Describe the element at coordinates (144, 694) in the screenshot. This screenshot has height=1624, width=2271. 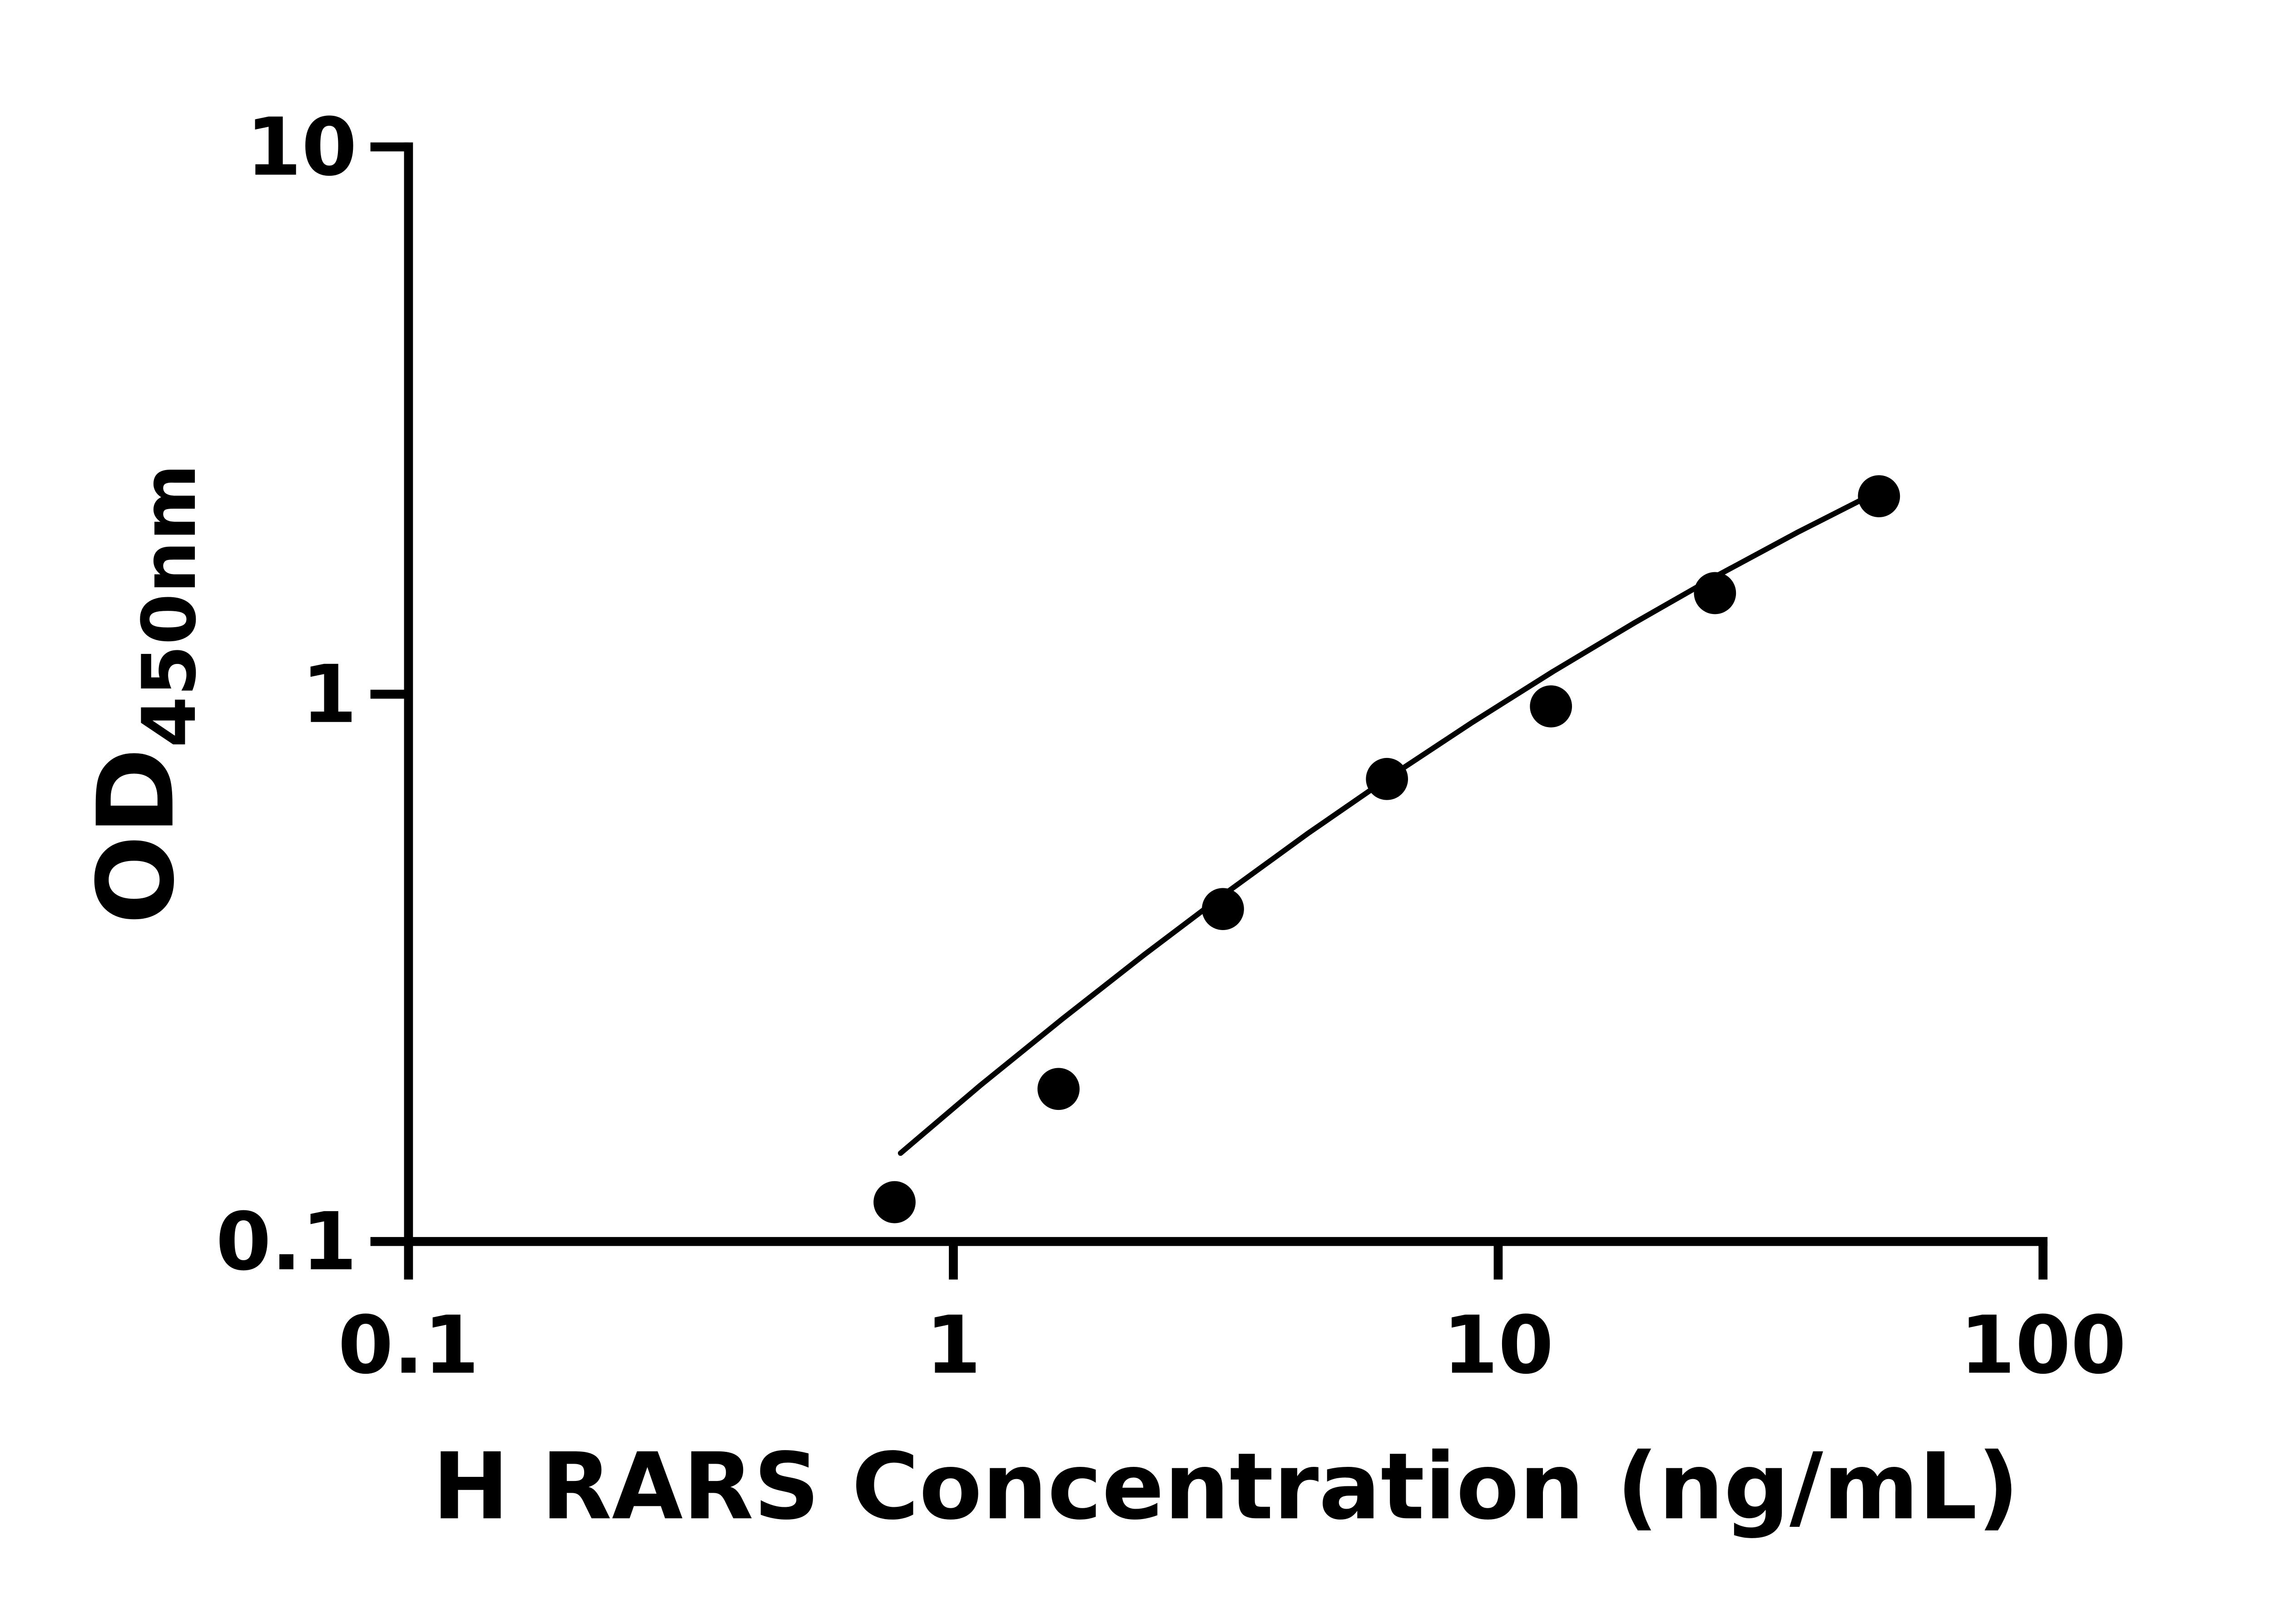
I see `y-axis-title: OD450nm` at that location.